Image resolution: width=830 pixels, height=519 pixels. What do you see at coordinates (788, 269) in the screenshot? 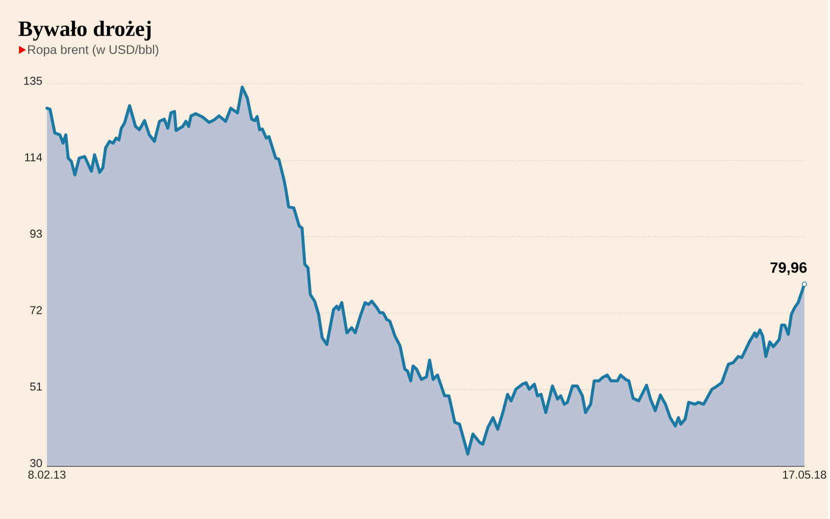
I see `annotation: 79,96` at bounding box center [788, 269].